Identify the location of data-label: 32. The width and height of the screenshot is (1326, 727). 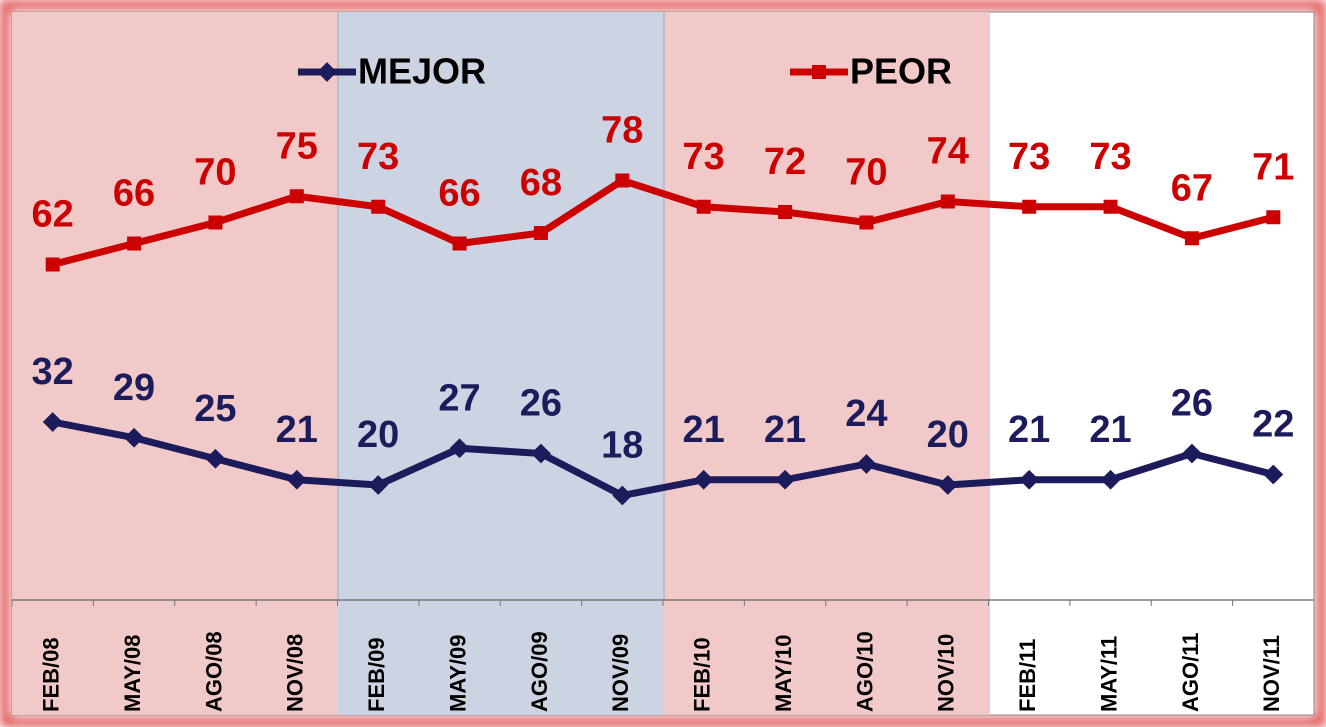
(53, 372).